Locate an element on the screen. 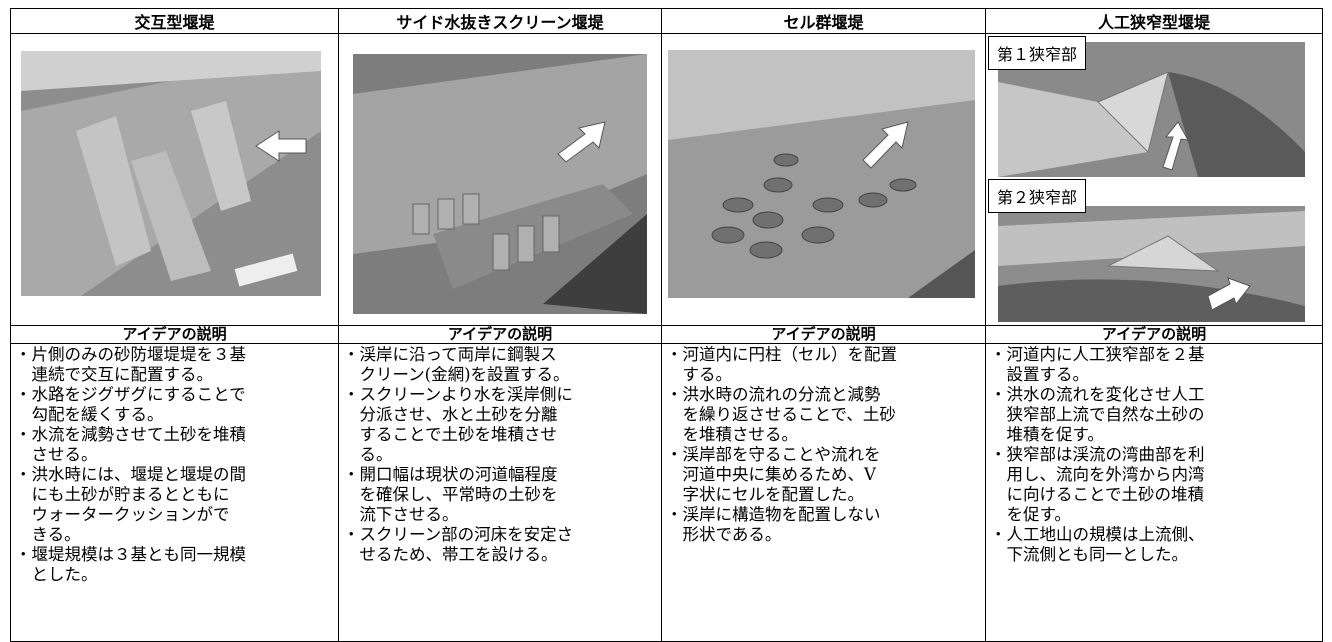 This screenshot has width=1332, height=642. description-line: 河道中央に集めるため、V is located at coordinates (779, 474).